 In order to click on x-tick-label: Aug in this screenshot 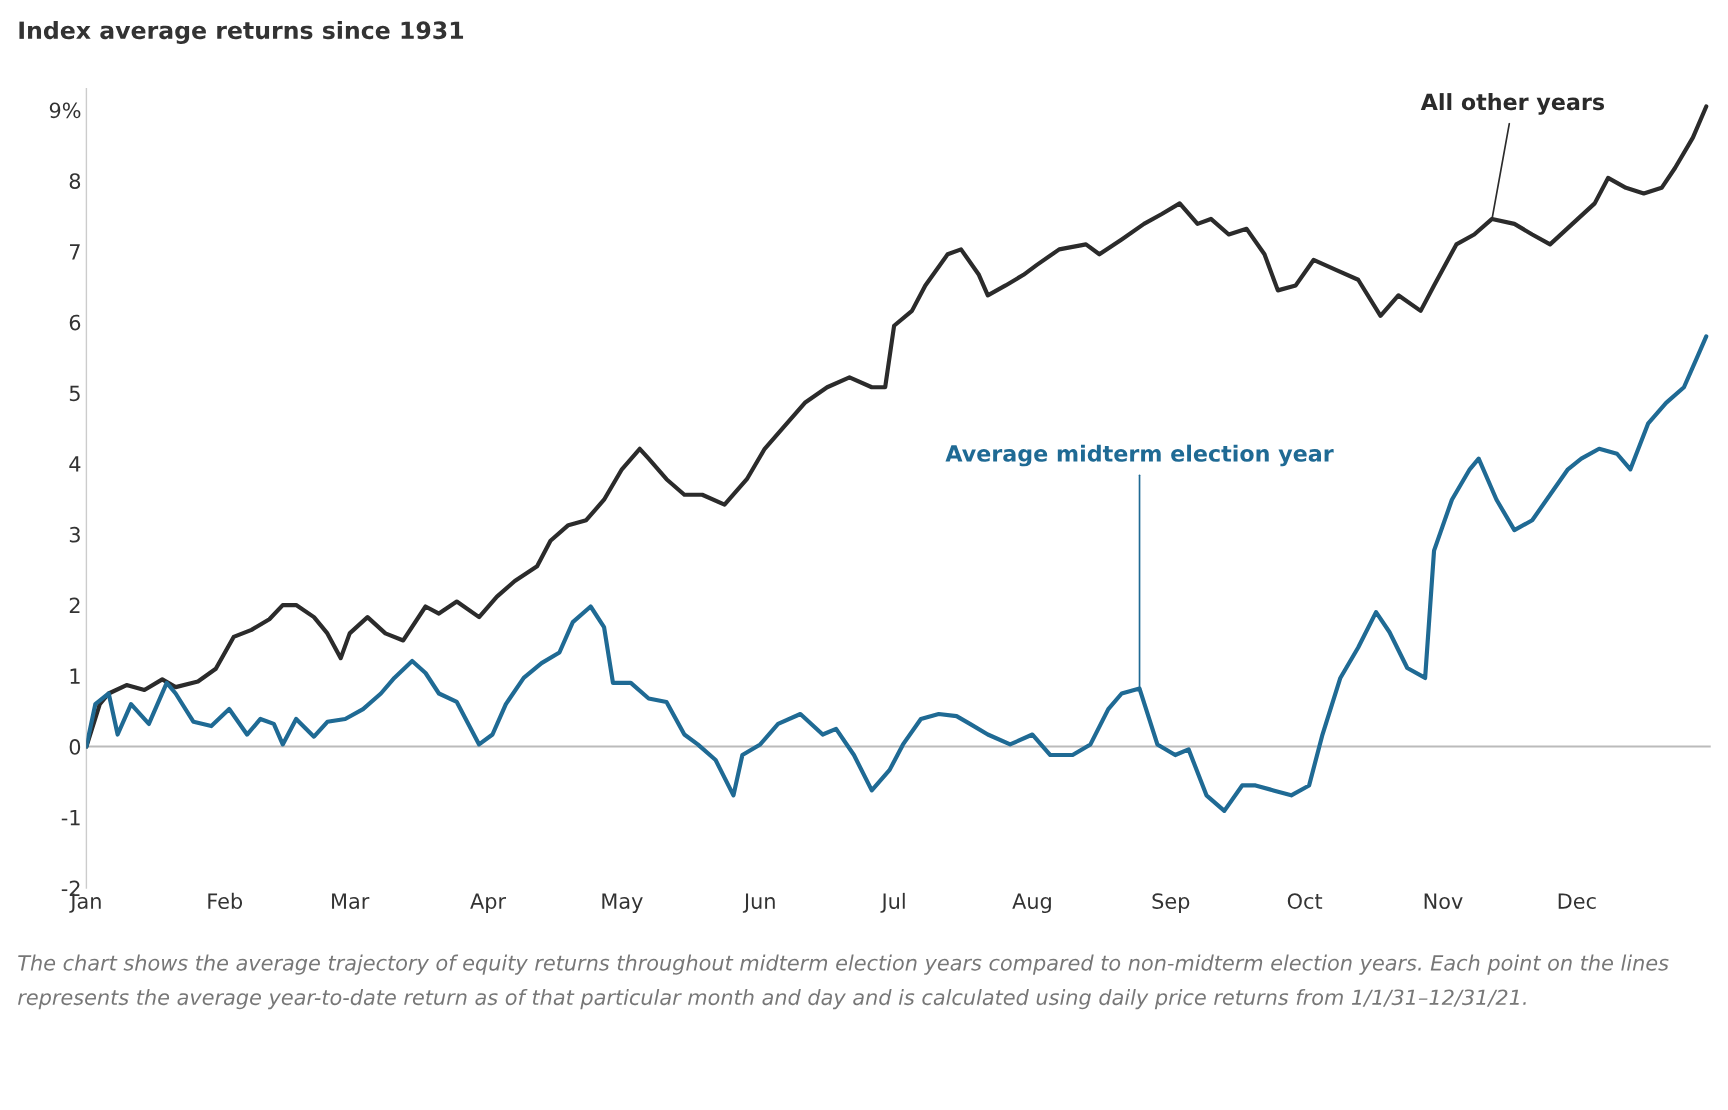, I will do `click(1031, 903)`.